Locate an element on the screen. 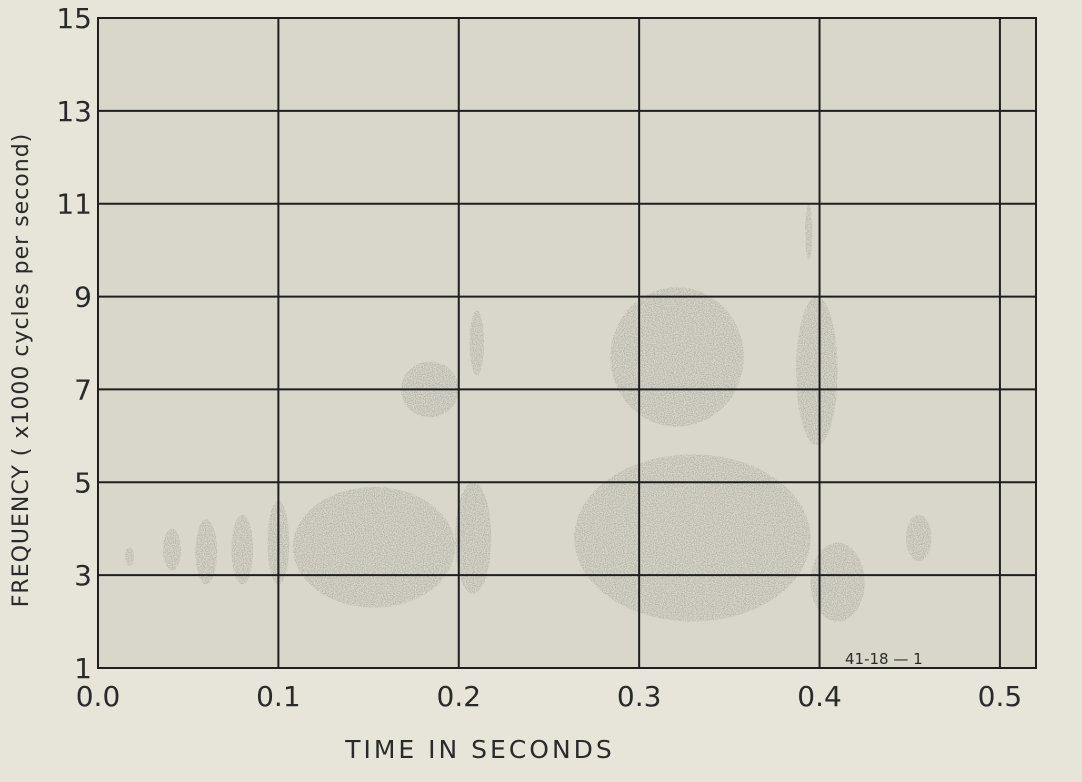 The width and height of the screenshot is (1082, 782). x-tick-0.4: 0.4 is located at coordinates (819, 696).